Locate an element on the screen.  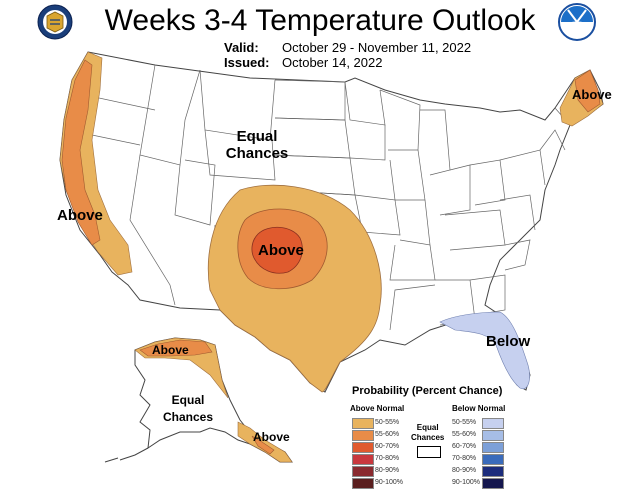
legend-below-range: 55-60% is located at coordinates (464, 434).